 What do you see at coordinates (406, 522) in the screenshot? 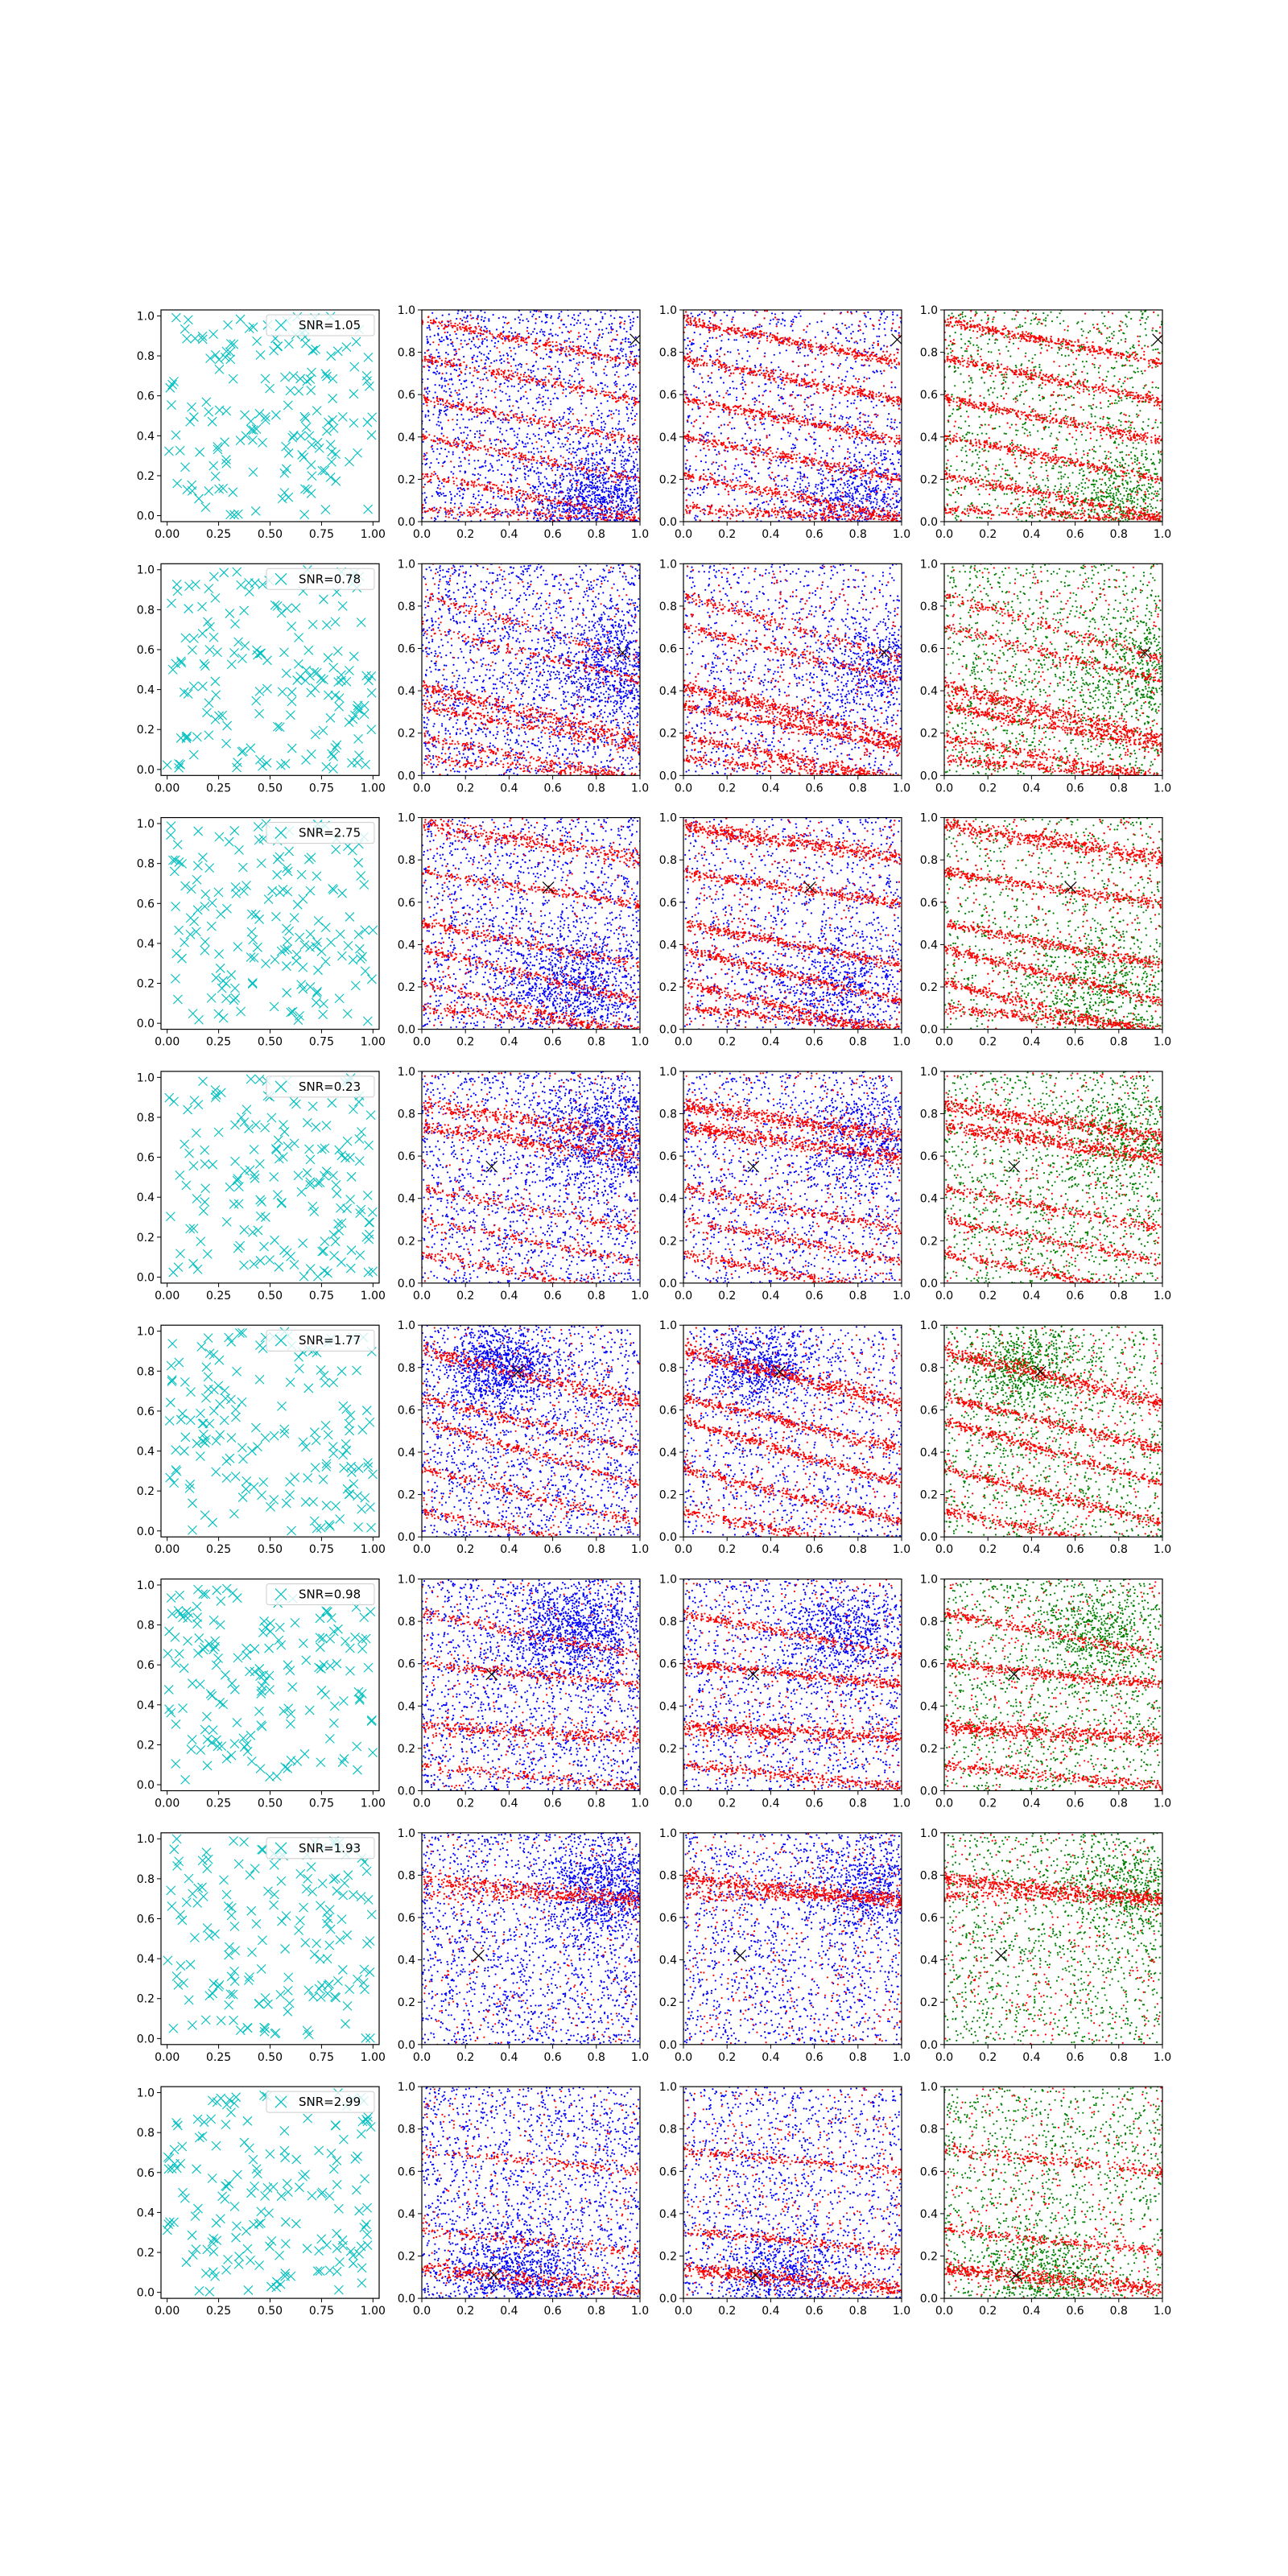
I see `y-tick-label: 0.0` at bounding box center [406, 522].